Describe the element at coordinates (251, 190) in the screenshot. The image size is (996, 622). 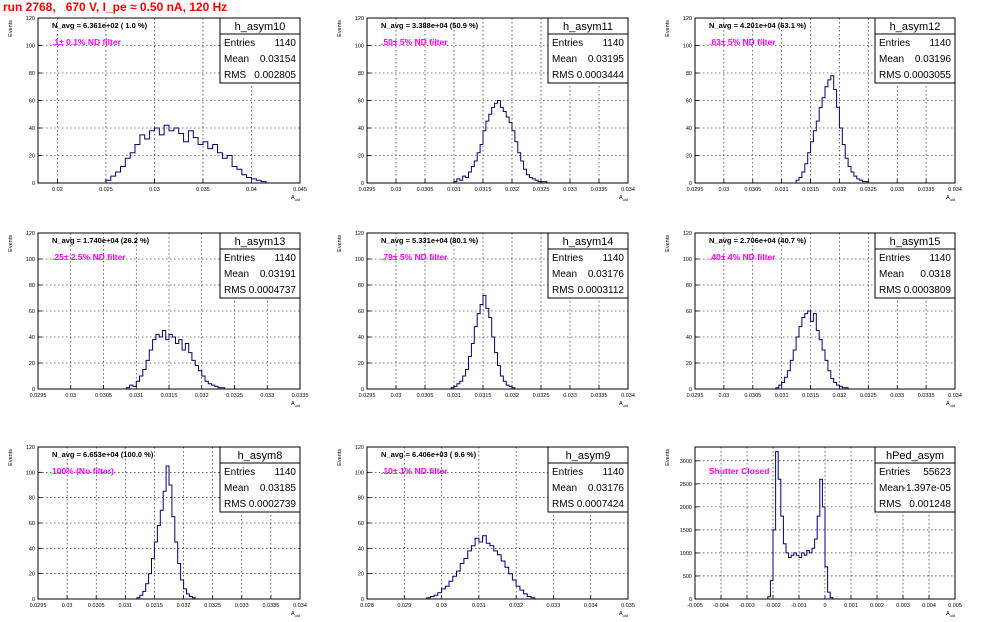
I see `x-tick-label: 0.04` at that location.